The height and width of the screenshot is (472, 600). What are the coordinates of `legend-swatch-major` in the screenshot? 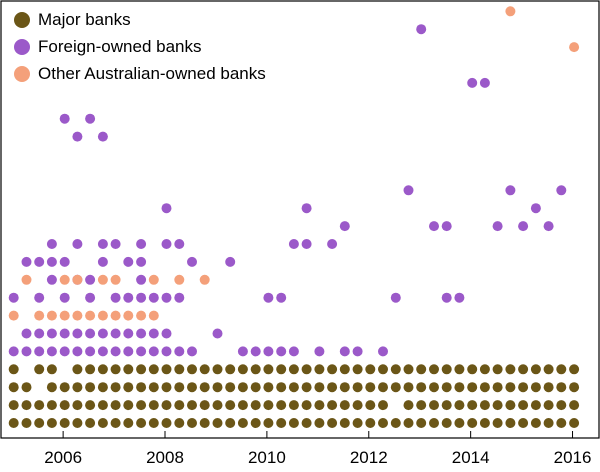 It's located at (22, 19).